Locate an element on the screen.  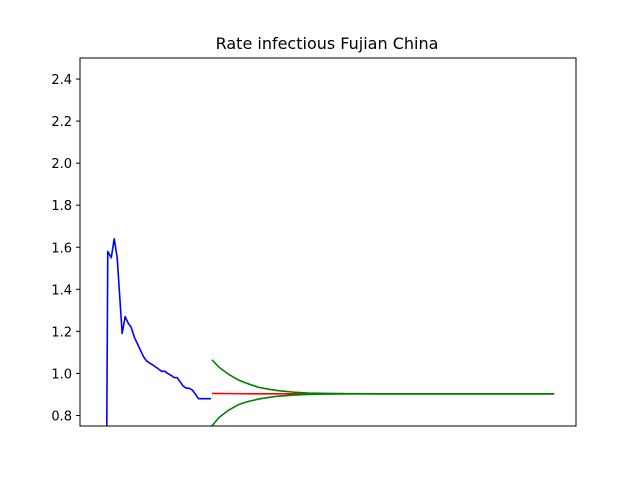
y-axis: 0.8 1.0 1.2 1.4 1.6 1.8 2.0 2.2 2.4 is located at coordinates (65, 248).